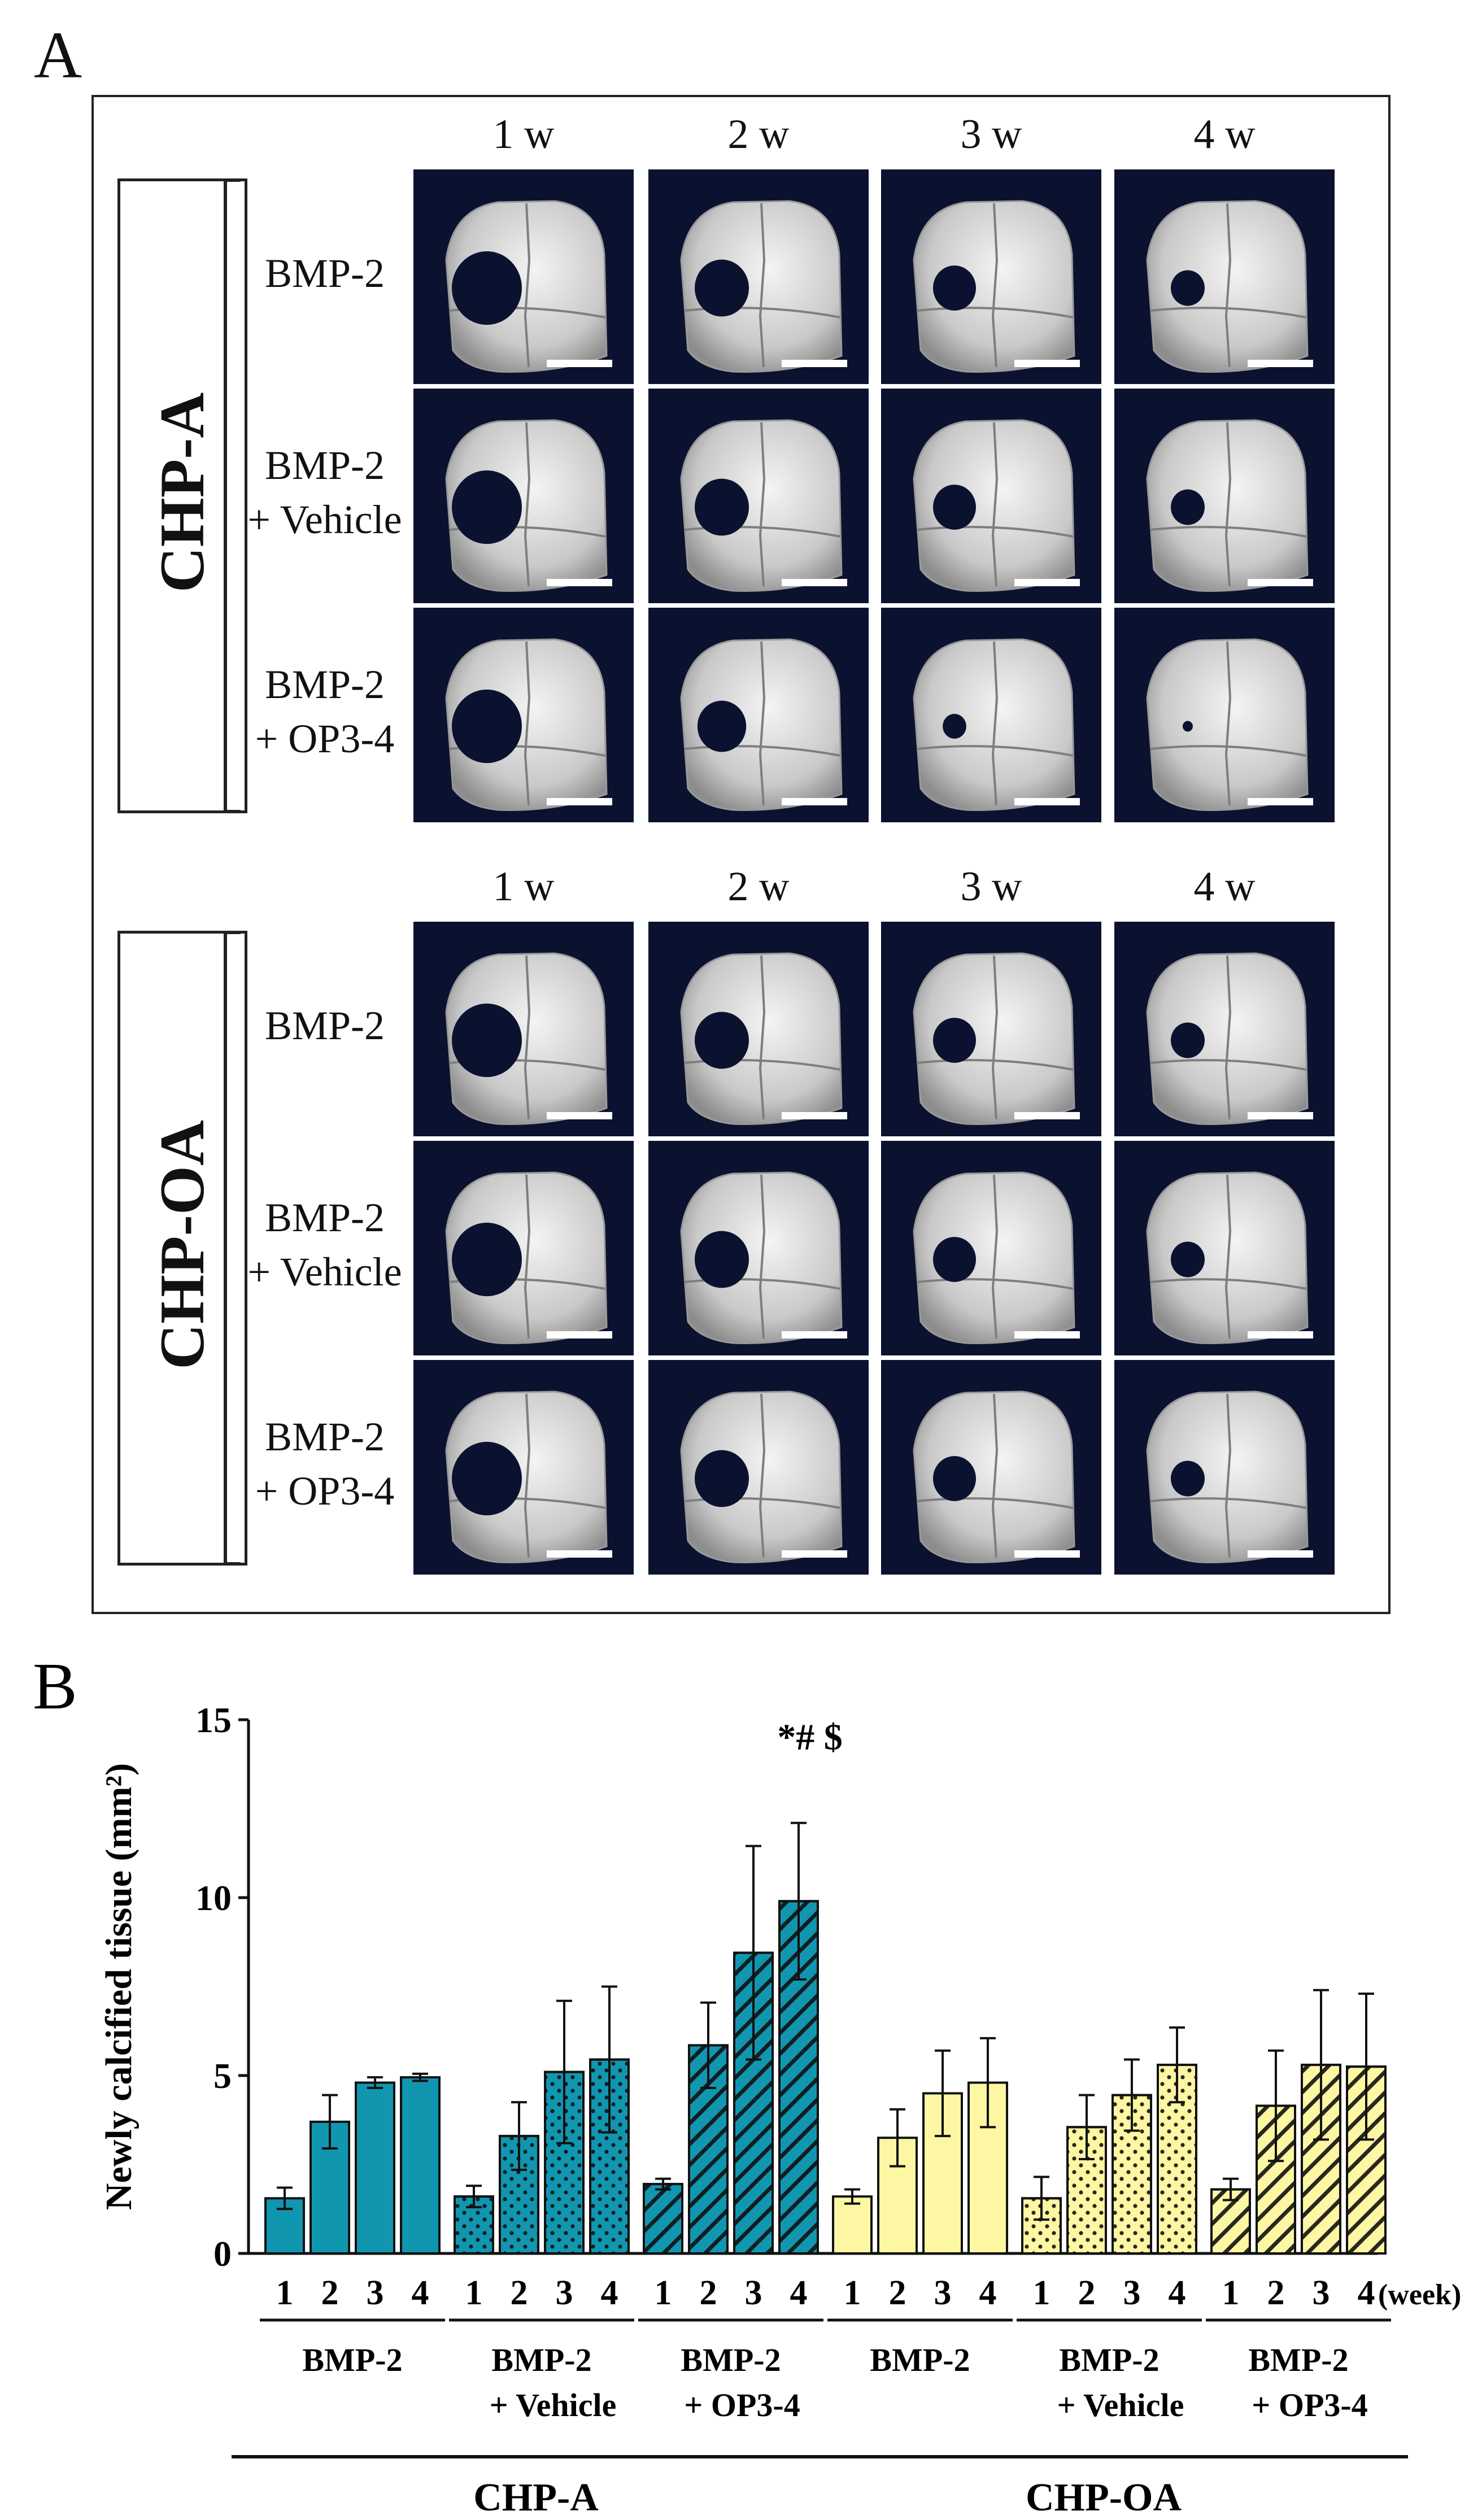  What do you see at coordinates (325, 1271) in the screenshot?
I see `row-treatment-line: + Vehicle` at bounding box center [325, 1271].